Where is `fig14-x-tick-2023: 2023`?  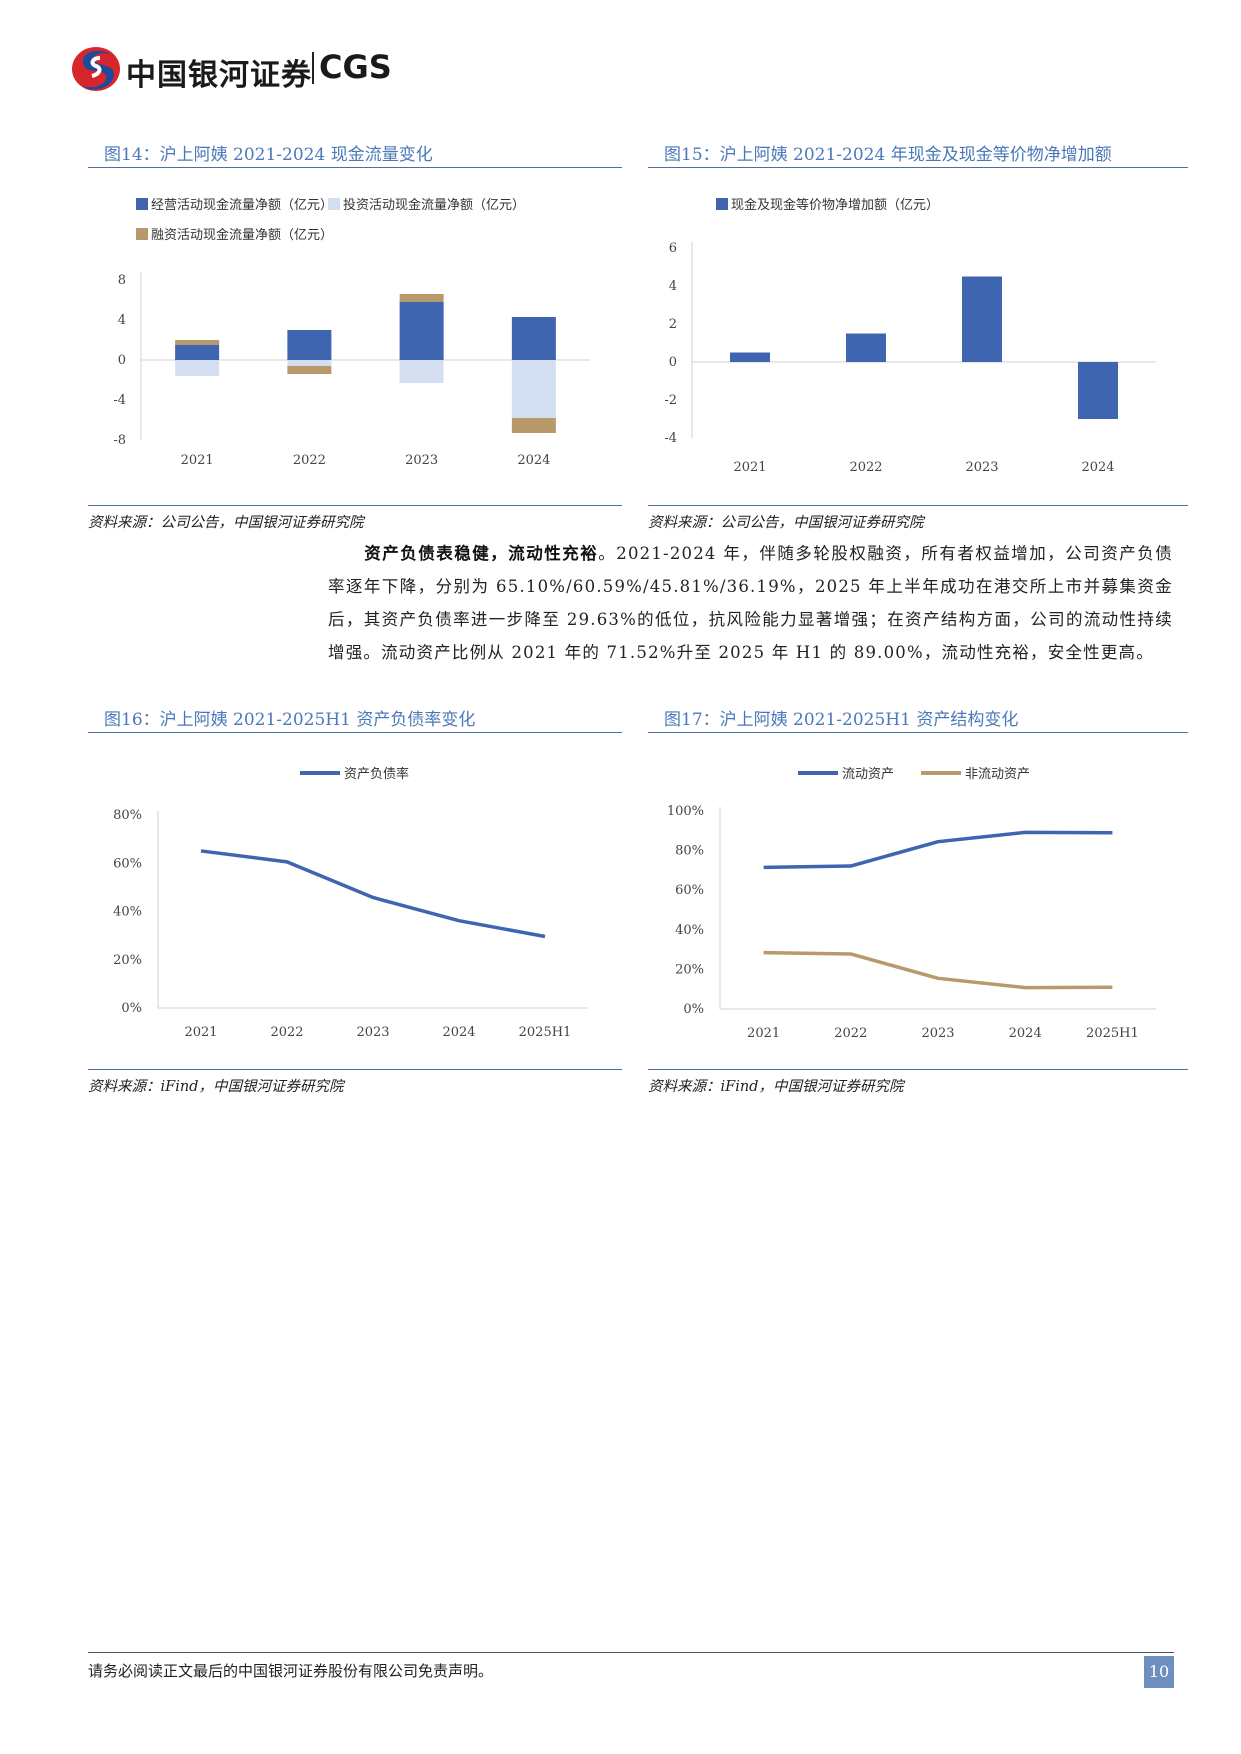 fig14-x-tick-2023: 2023 is located at coordinates (421, 460).